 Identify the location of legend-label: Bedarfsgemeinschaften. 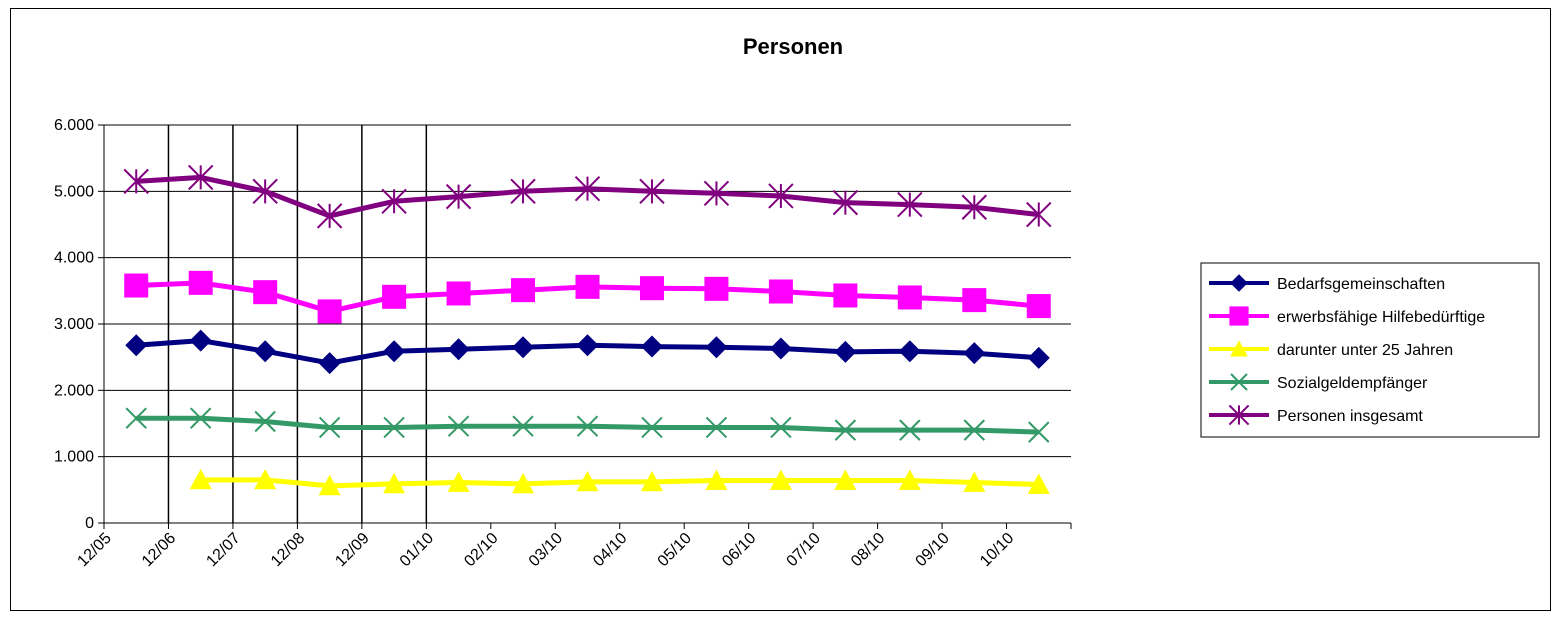
(1361, 284).